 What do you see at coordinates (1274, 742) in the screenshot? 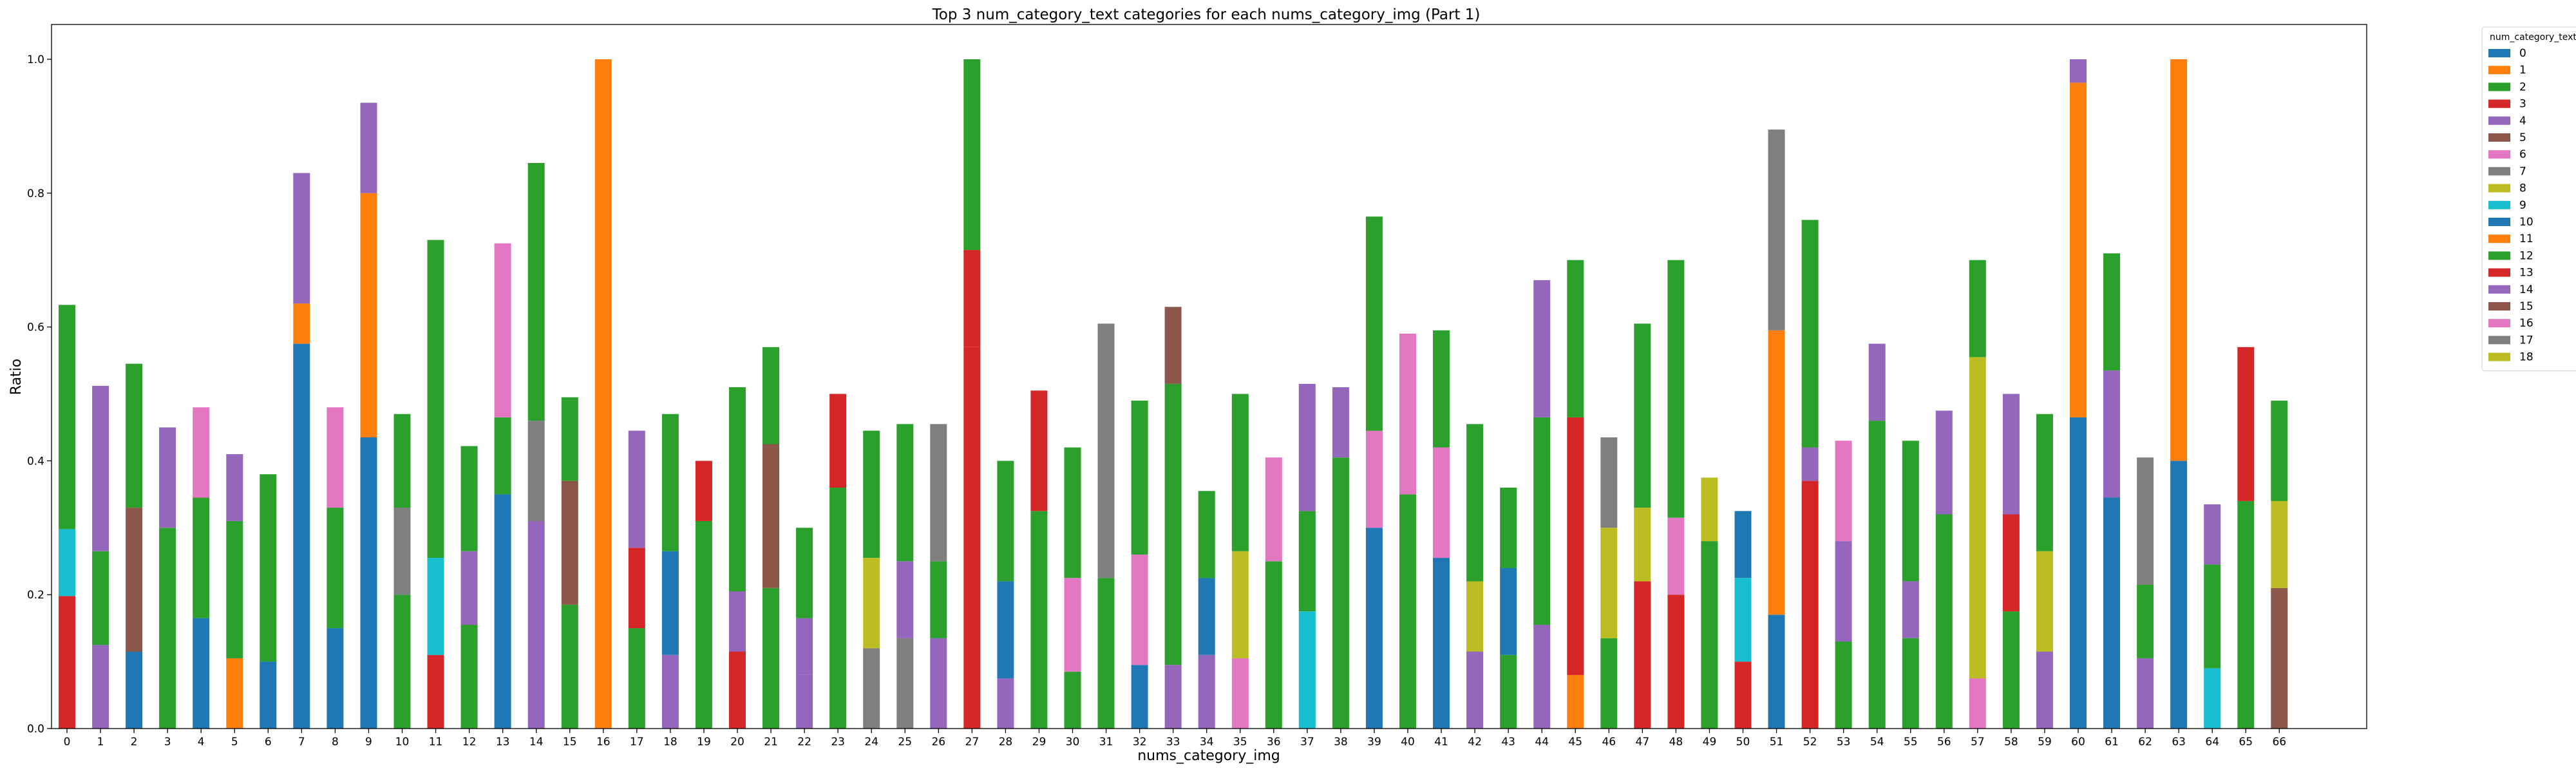
I see `x-tick-label: 36` at bounding box center [1274, 742].